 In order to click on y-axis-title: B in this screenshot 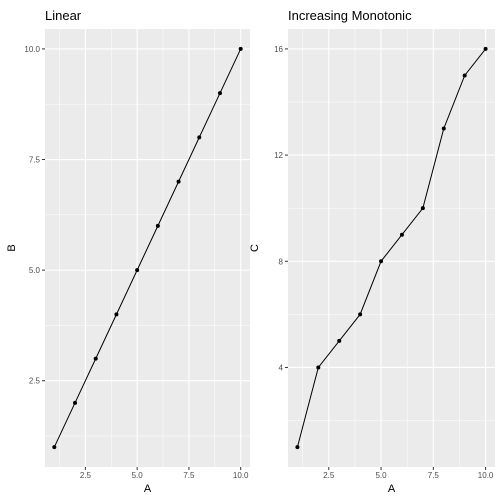, I will do `click(12, 247)`.